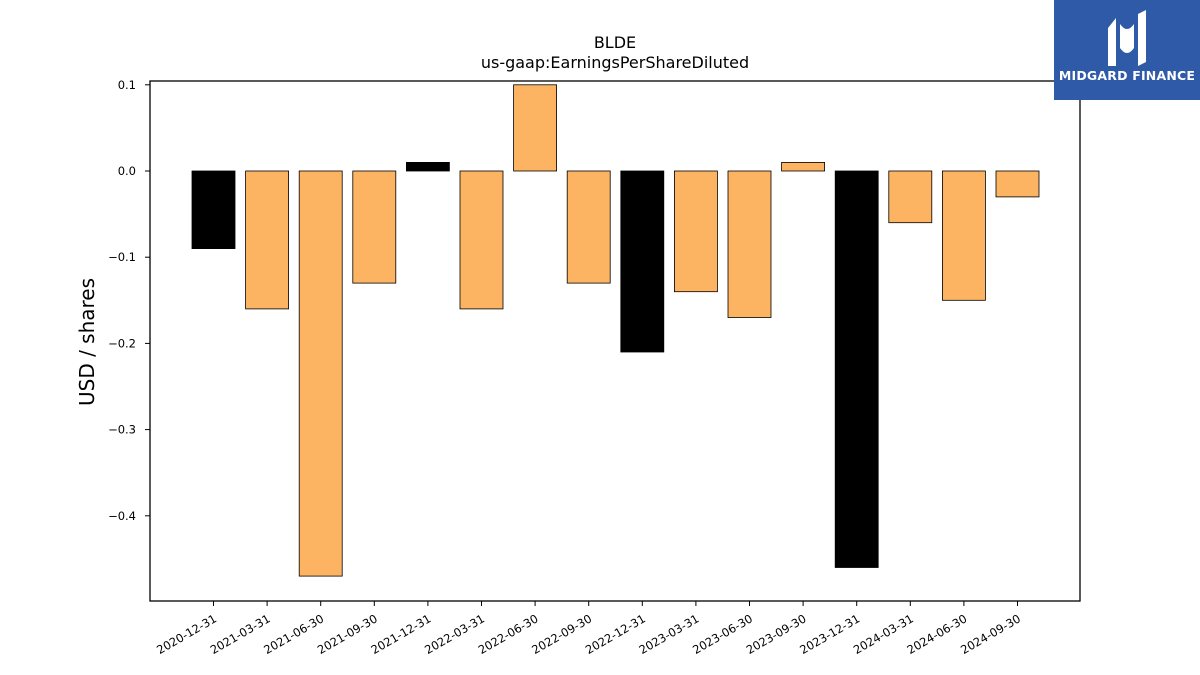 The width and height of the screenshot is (1200, 675). What do you see at coordinates (293, 634) in the screenshot?
I see `x-tick-label: 2021-06-30` at bounding box center [293, 634].